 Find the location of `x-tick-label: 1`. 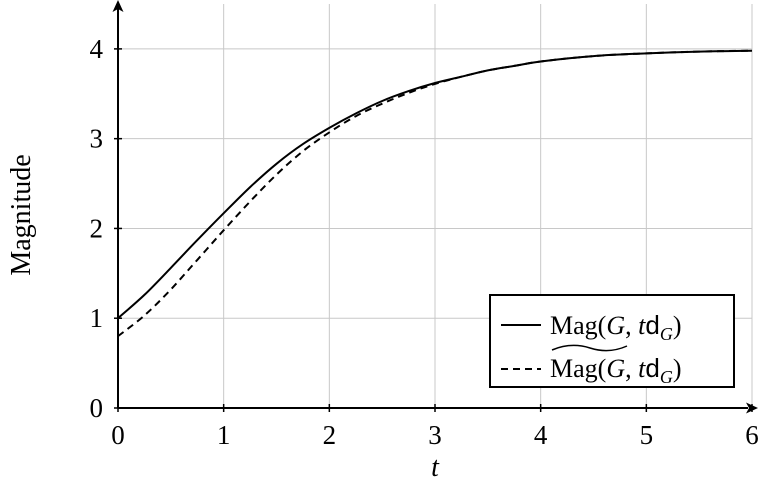

x-tick-label: 1 is located at coordinates (224, 435).